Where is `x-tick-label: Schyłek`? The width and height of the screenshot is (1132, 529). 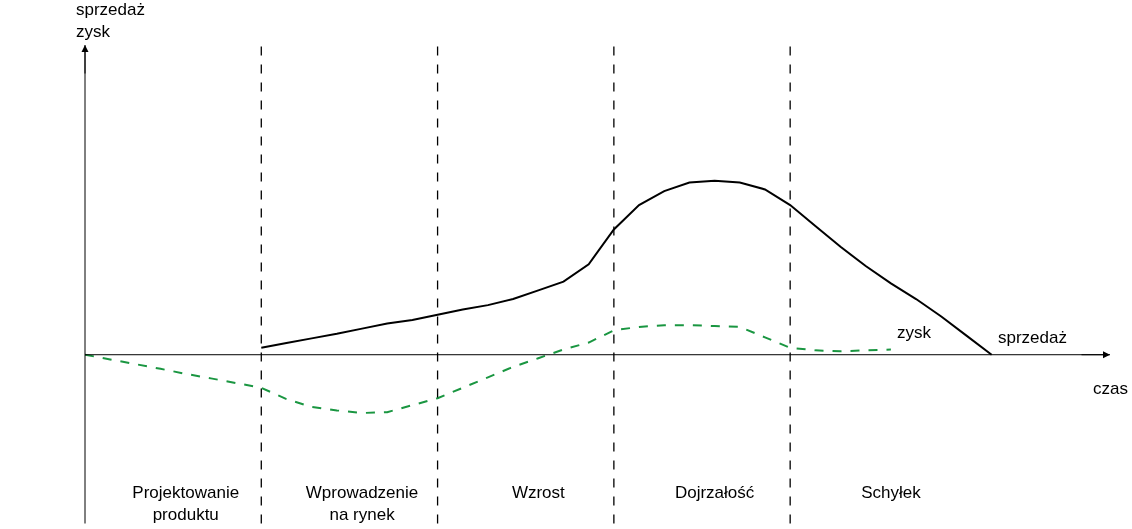
x-tick-label: Schyłek is located at coordinates (891, 492).